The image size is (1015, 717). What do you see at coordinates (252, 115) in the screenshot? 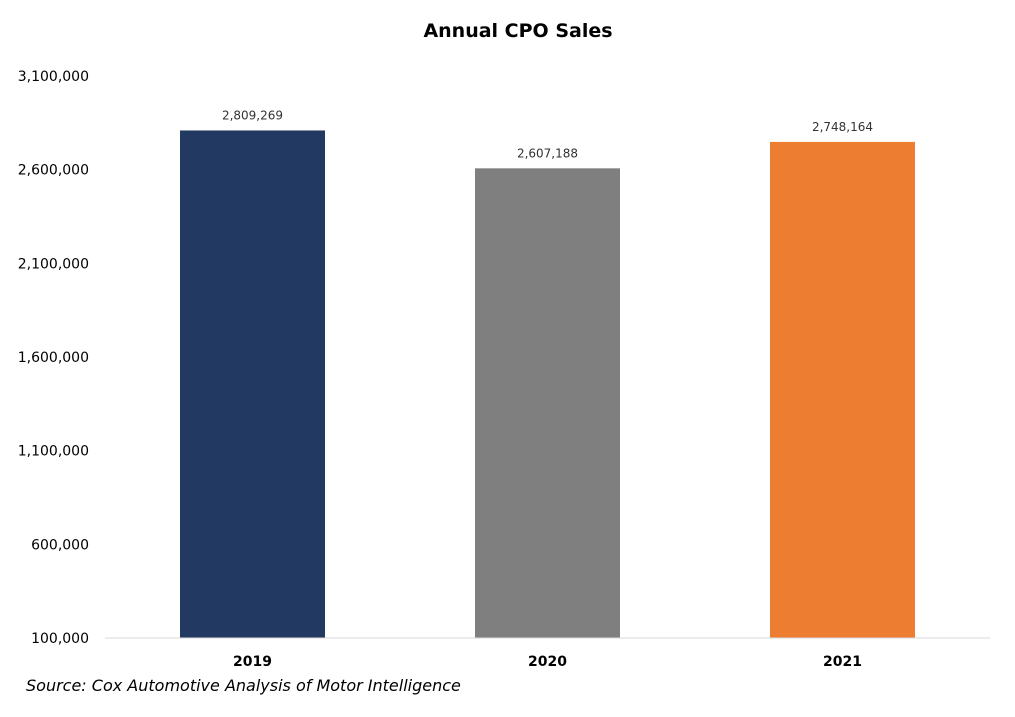
I see `data-label: 2,809,269` at bounding box center [252, 115].